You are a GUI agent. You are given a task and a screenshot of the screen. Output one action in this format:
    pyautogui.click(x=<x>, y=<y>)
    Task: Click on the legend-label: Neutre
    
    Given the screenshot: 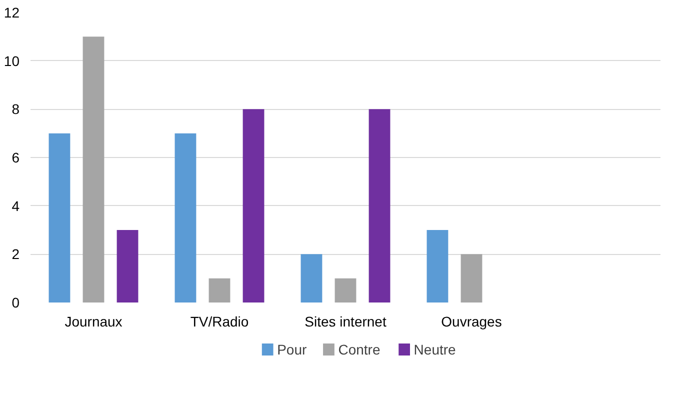 What is the action you would take?
    pyautogui.click(x=435, y=350)
    